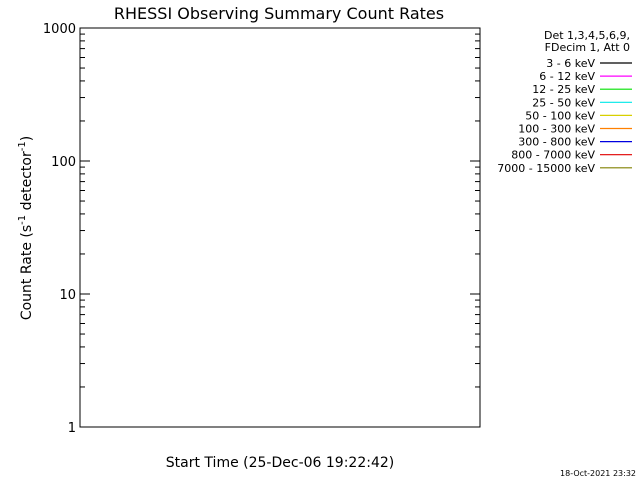 The width and height of the screenshot is (640, 480). Describe the element at coordinates (570, 63) in the screenshot. I see `legend-label-1: 3 - 6 keV` at that location.